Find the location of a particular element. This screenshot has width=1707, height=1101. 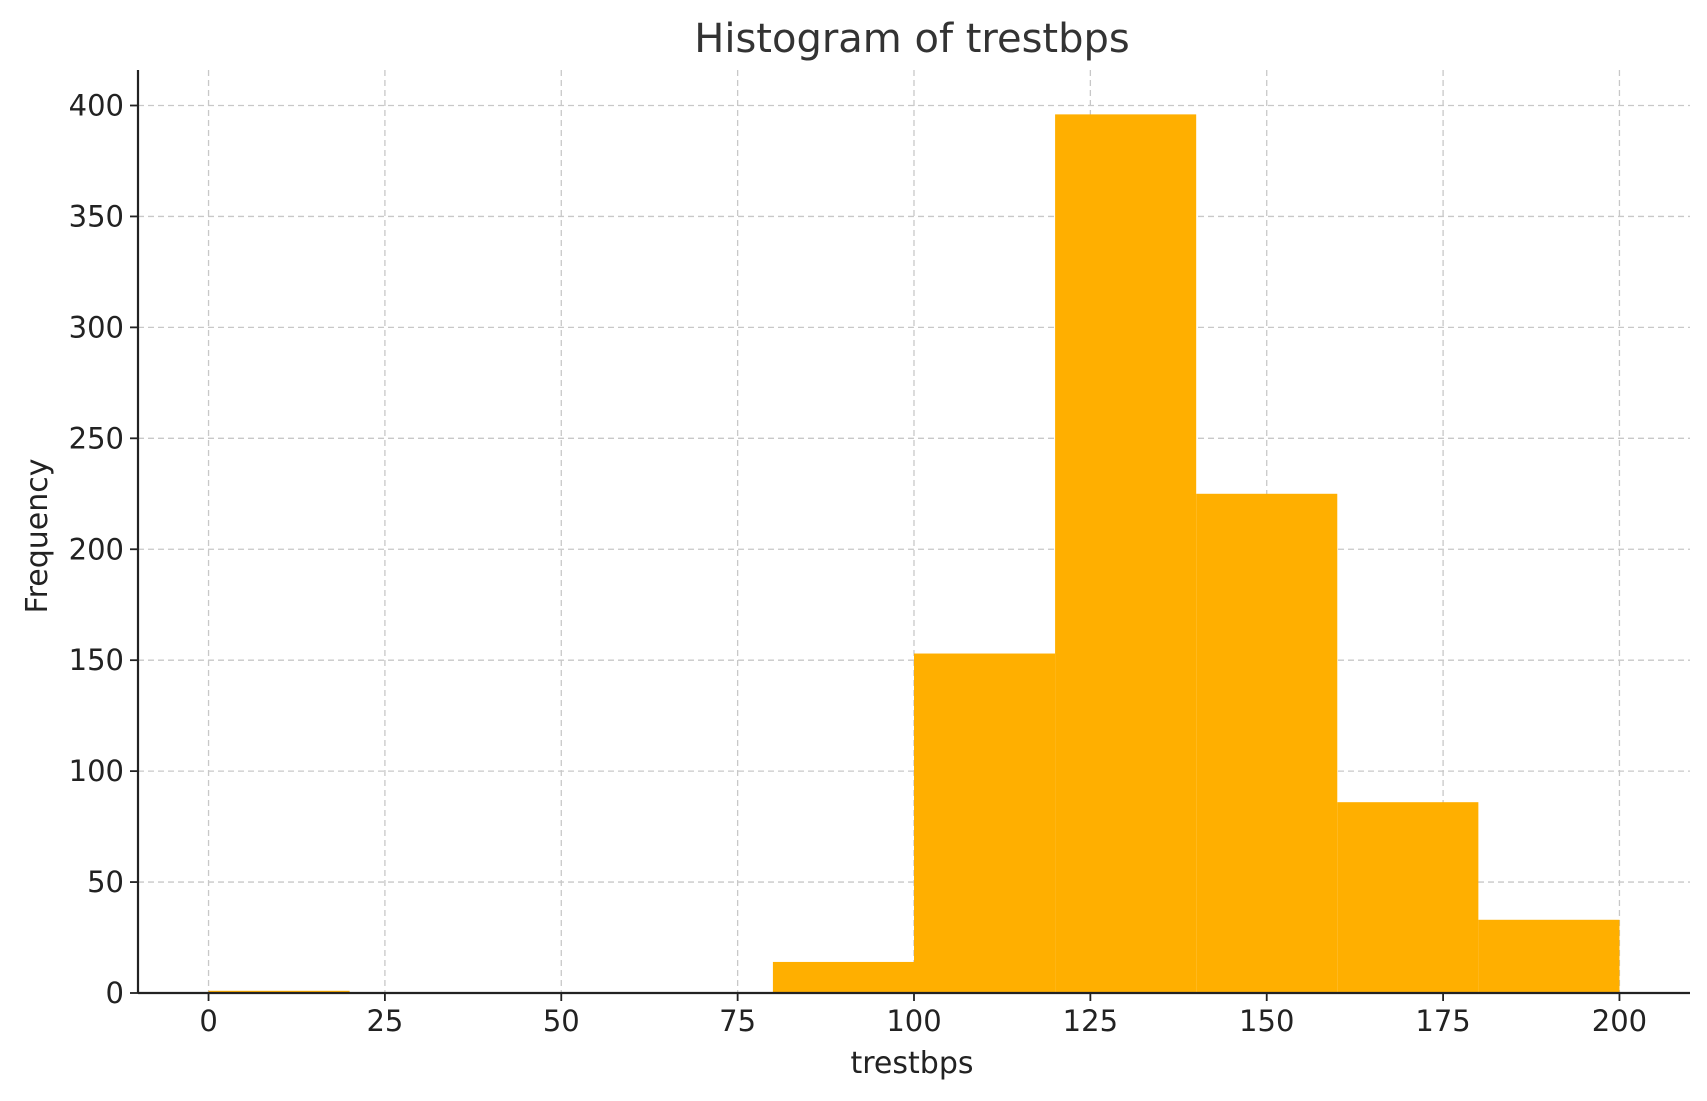

x-tick-label: 50 is located at coordinates (561, 1021).